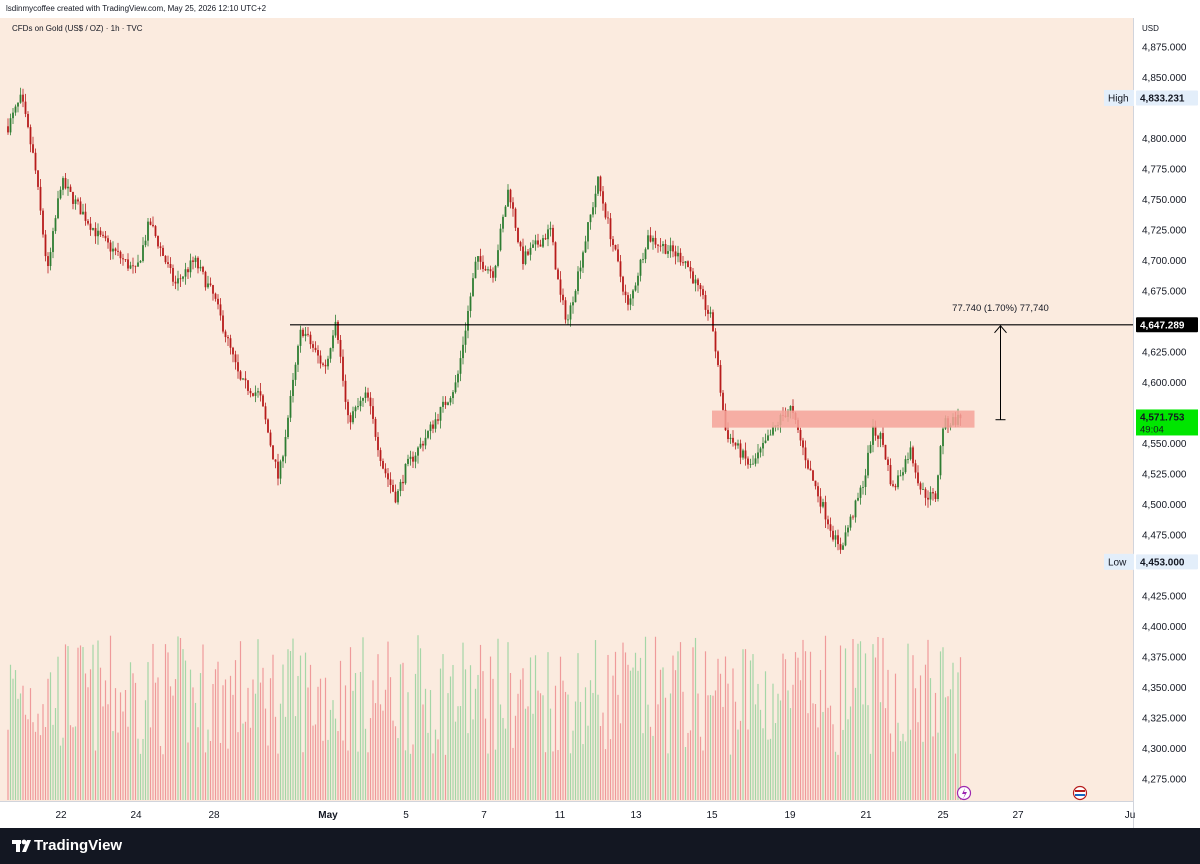 The width and height of the screenshot is (1200, 864). What do you see at coordinates (595, 815) in the screenshot?
I see `time-axis: 22 24 28 May 5 7 11 13 15 19 21 25 27 Ju` at bounding box center [595, 815].